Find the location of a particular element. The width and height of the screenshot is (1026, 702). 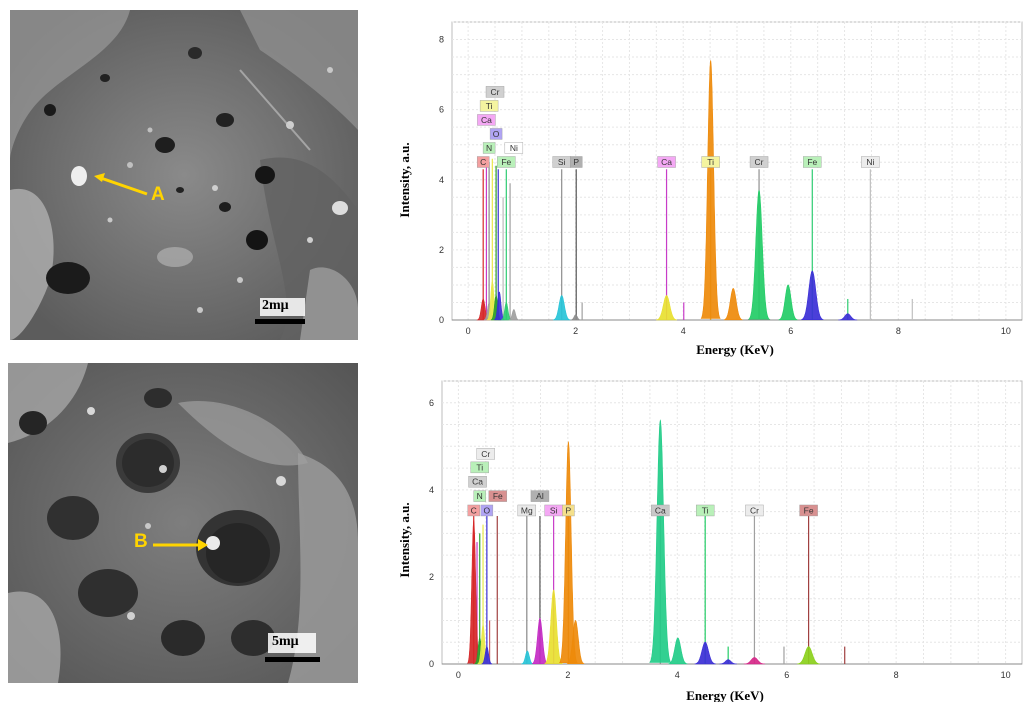

x-axis-title-top: Energy (KeV) is located at coordinates (735, 349).